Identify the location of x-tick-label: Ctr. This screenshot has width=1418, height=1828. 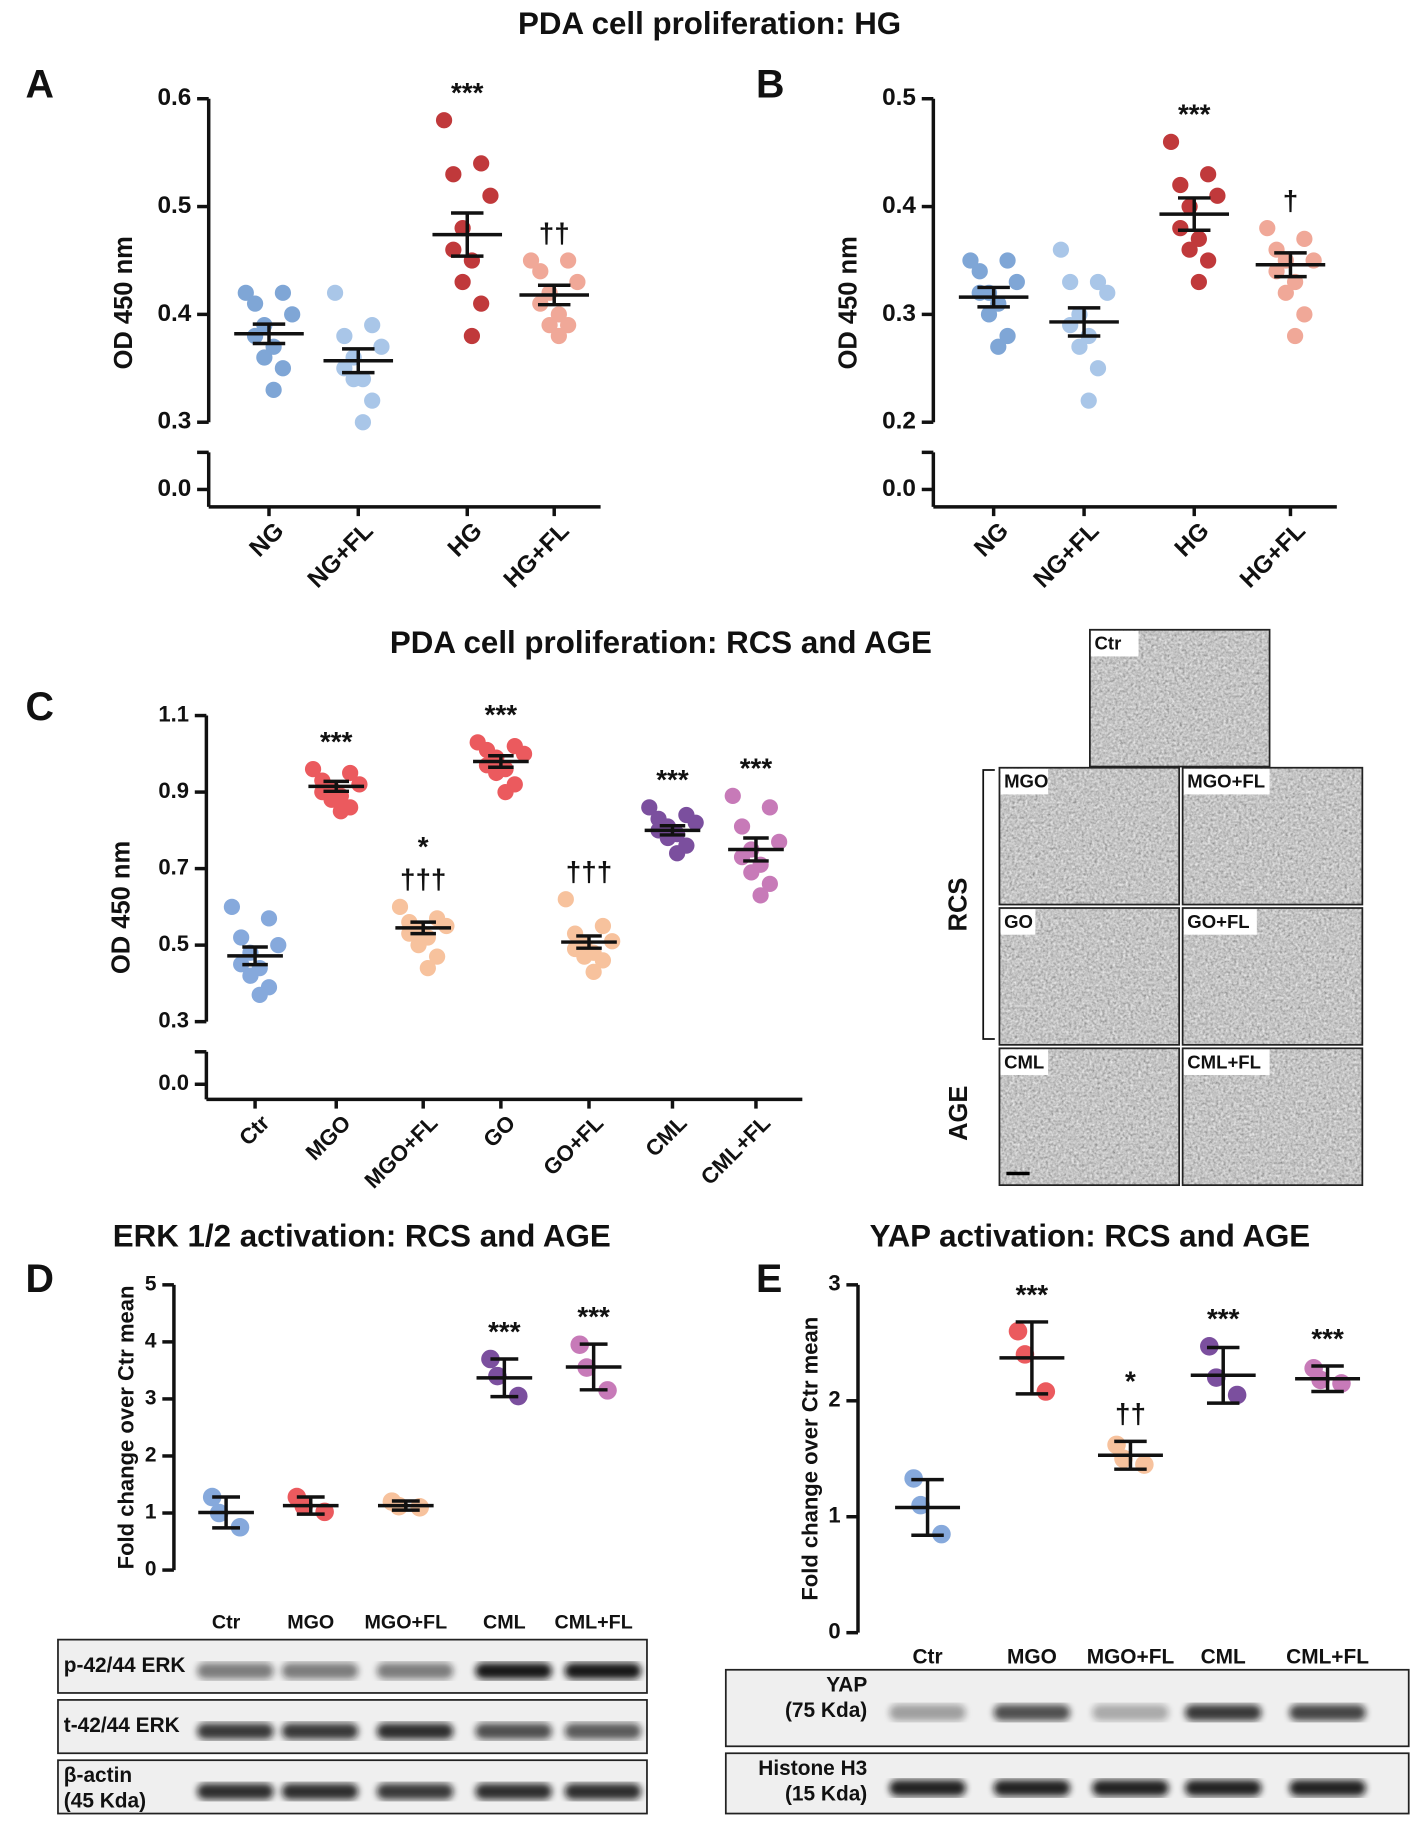
(927, 1657).